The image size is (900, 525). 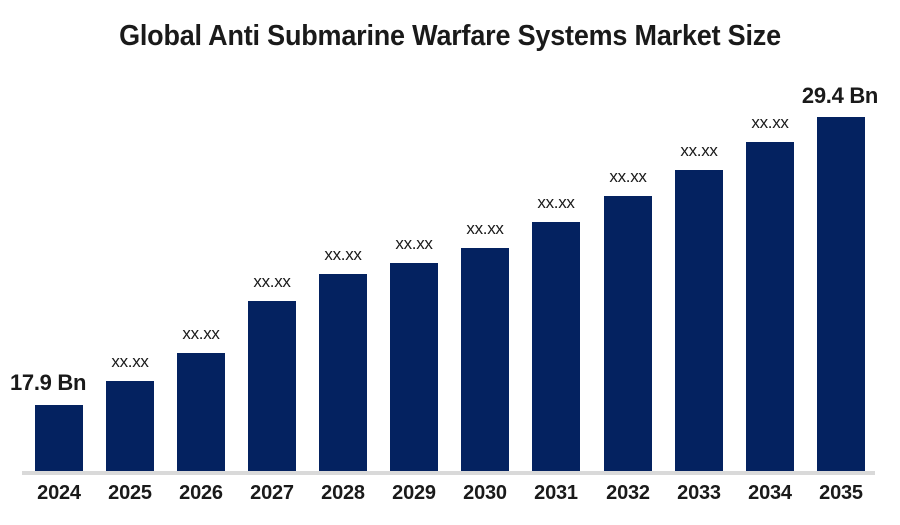 What do you see at coordinates (556, 493) in the screenshot?
I see `x-axis-label-2031: 2031` at bounding box center [556, 493].